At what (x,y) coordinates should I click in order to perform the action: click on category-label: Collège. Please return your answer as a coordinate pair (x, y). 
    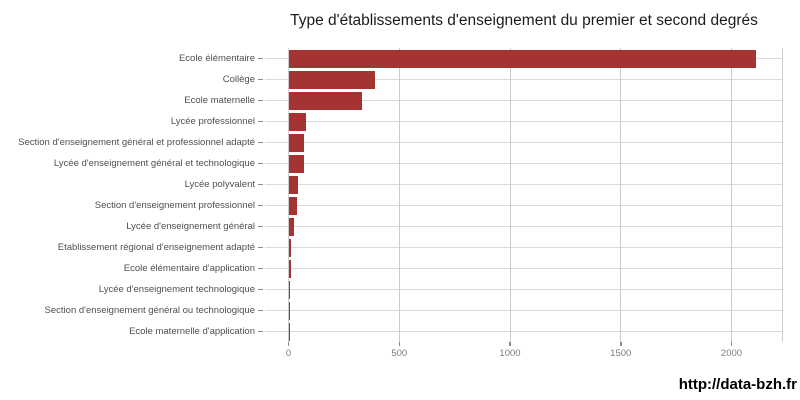
    Looking at the image, I should click on (238, 79).